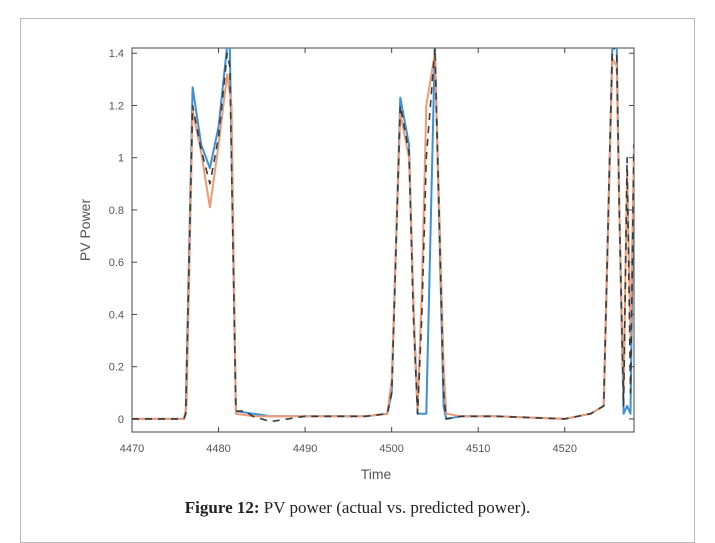  I want to click on x-tick-label: 4500, so click(391, 449).